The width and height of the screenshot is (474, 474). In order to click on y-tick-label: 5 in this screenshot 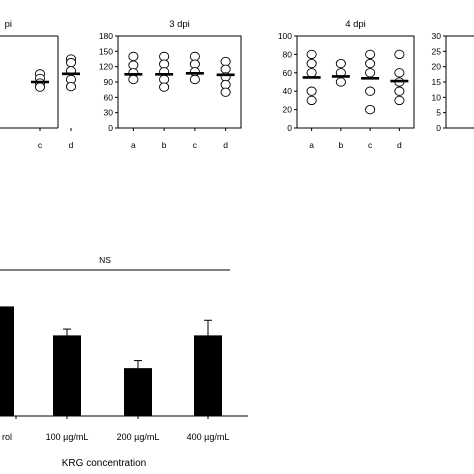, I will do `click(438, 113)`.